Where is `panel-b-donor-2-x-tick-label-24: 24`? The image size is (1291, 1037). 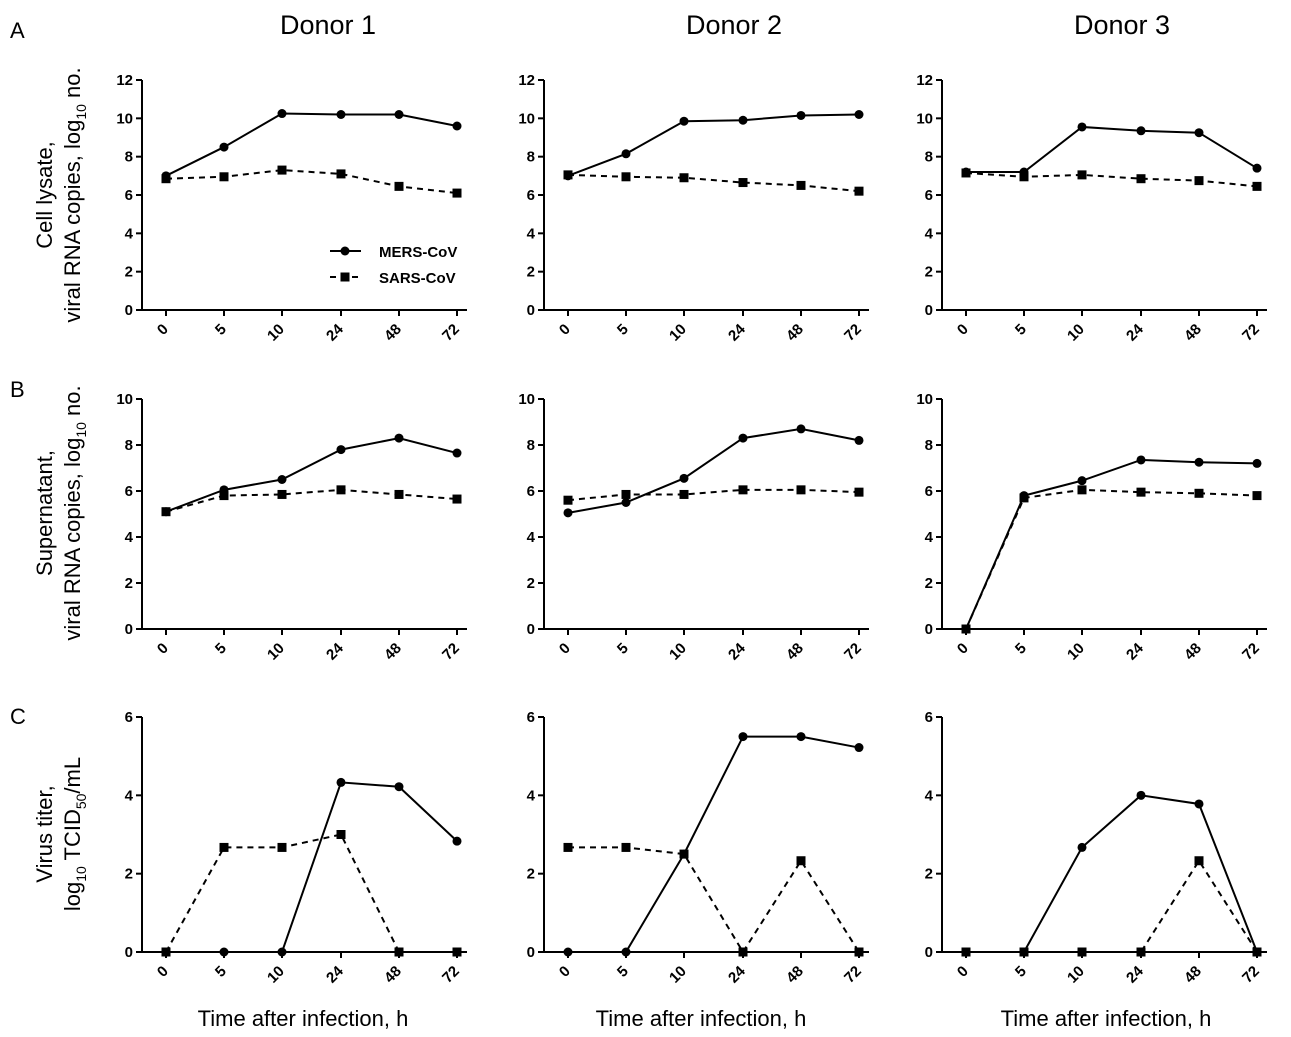
panel-b-donor-2-x-tick-label-24: 24 is located at coordinates (737, 651).